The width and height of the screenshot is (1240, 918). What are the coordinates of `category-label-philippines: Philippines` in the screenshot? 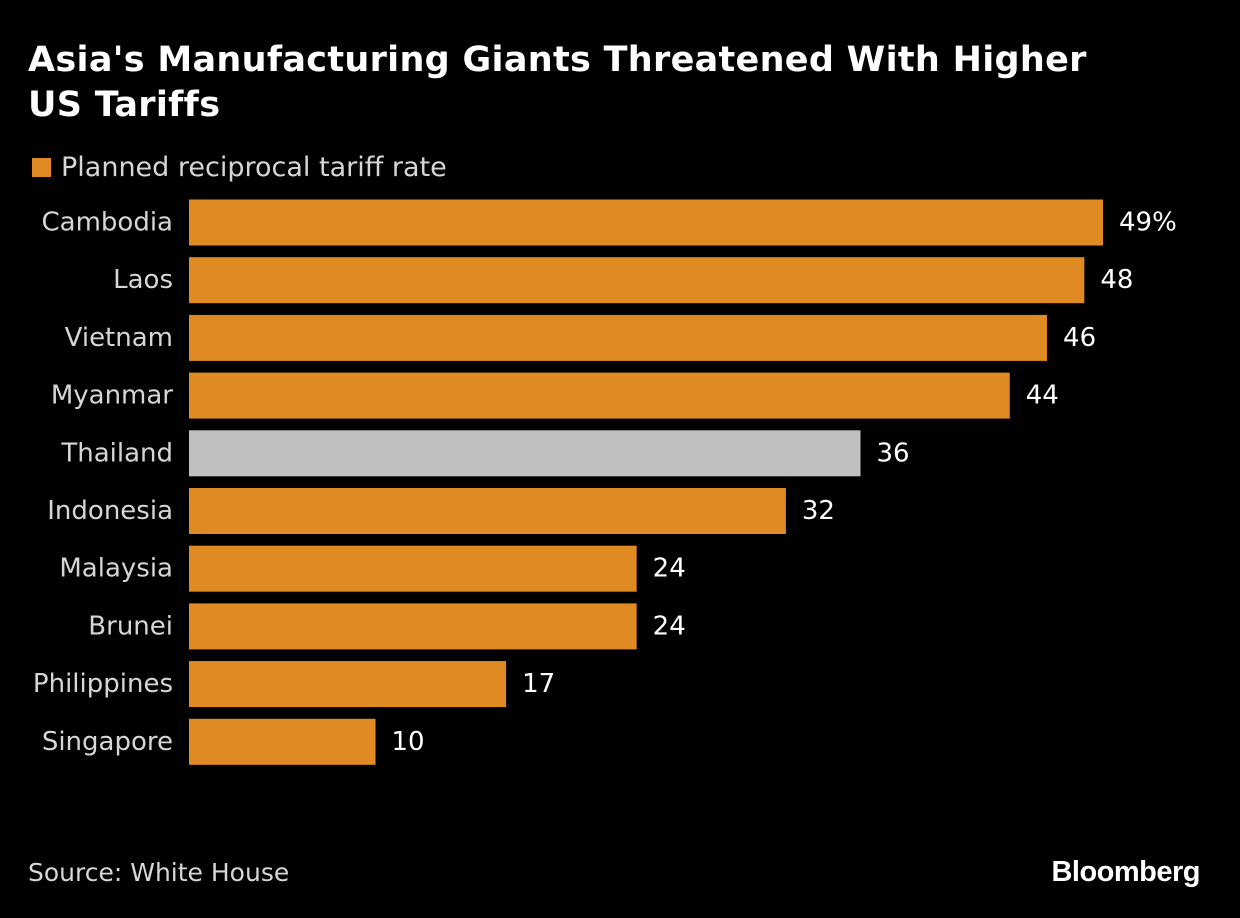 It's located at (103, 684).